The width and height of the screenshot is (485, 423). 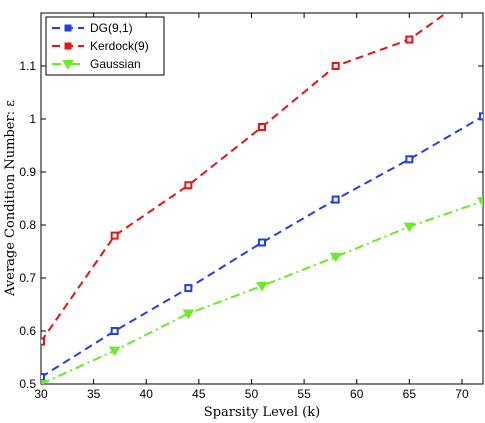 I want to click on y-tick-label: 0.7, so click(x=27, y=278).